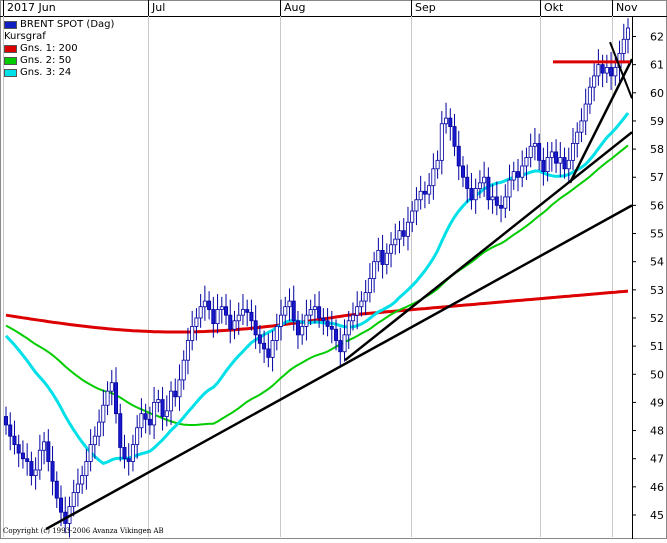 This screenshot has height=543, width=667. What do you see at coordinates (31, 7) in the screenshot?
I see `x-tick-label: 2017 Jun` at bounding box center [31, 7].